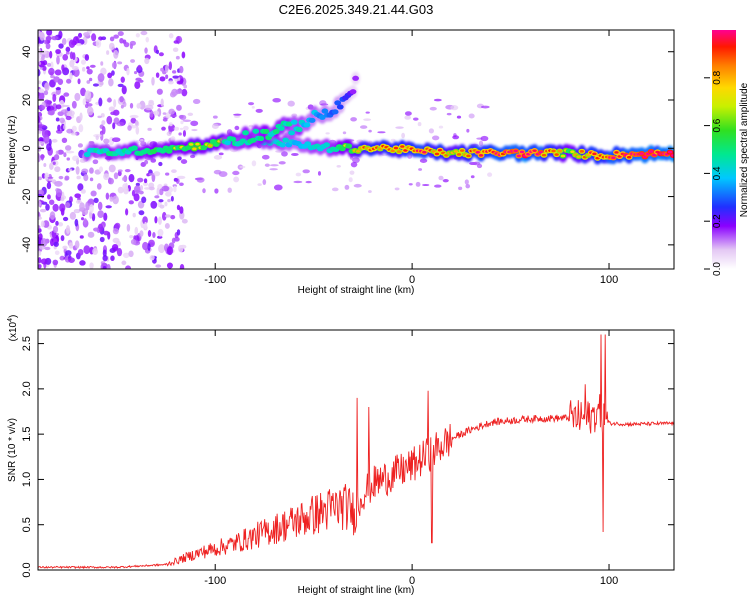  I want to click on y-tick-label: 0, so click(27, 148).